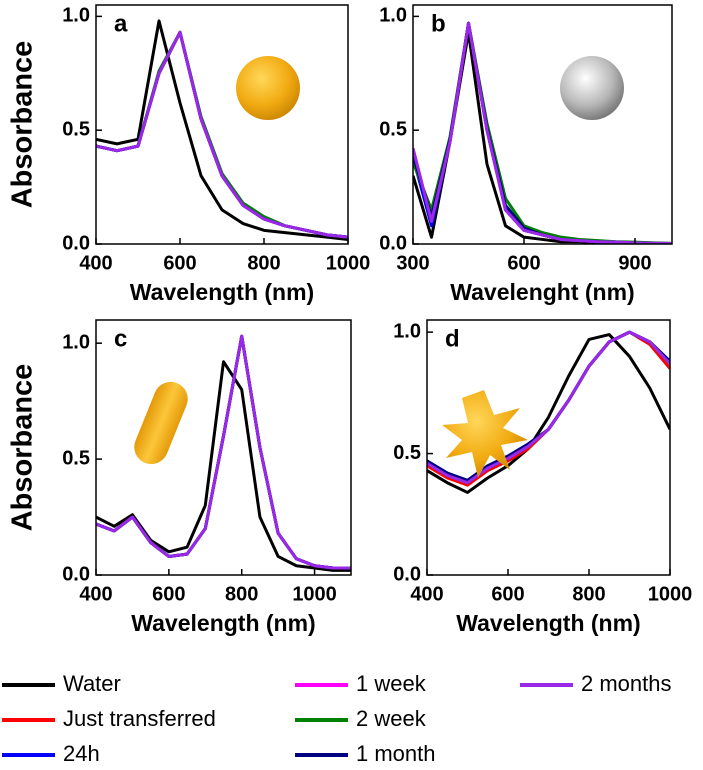 The width and height of the screenshot is (703, 770). I want to click on sphere-silver, so click(592, 88).